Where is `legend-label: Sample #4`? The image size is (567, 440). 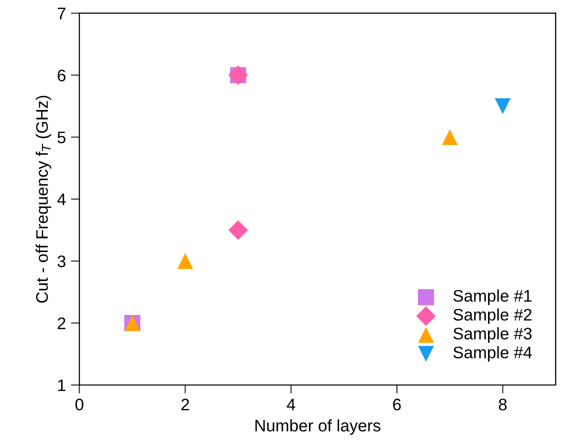 legend-label: Sample #4 is located at coordinates (492, 354).